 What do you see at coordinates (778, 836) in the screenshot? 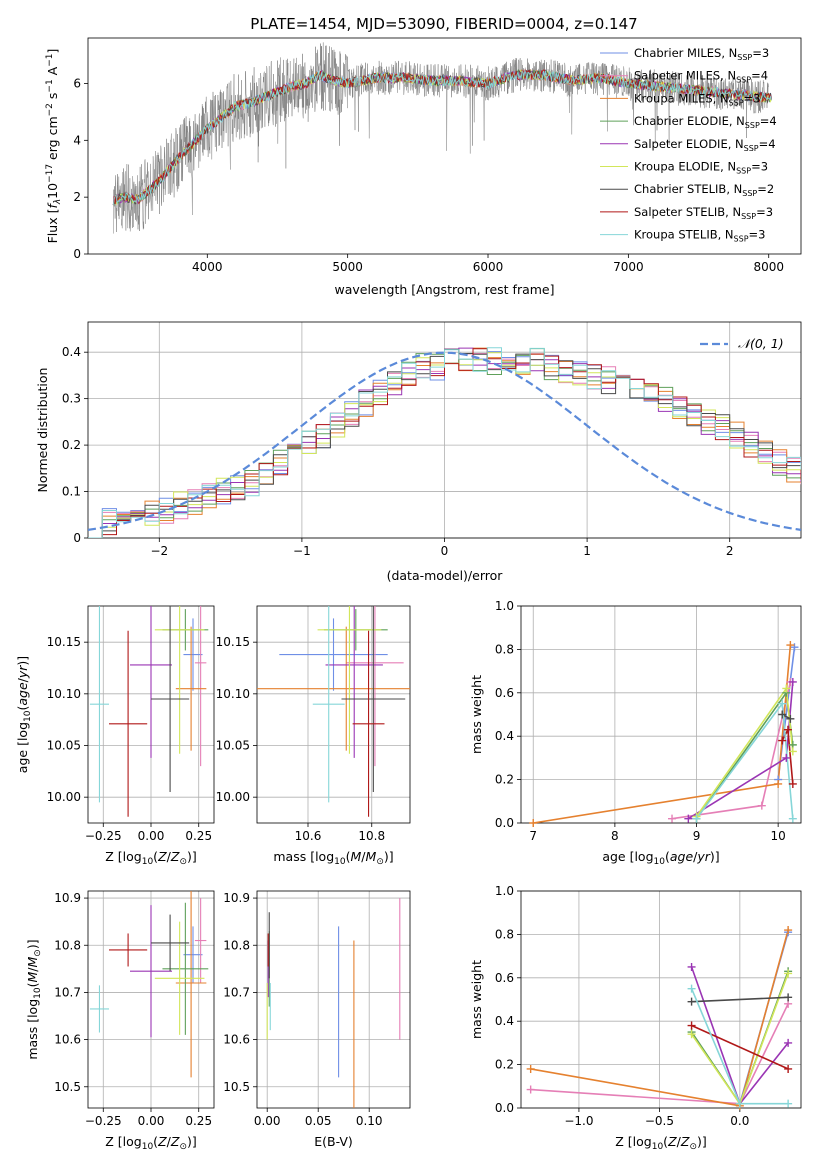
I see `x-tick-label: 10` at bounding box center [778, 836].